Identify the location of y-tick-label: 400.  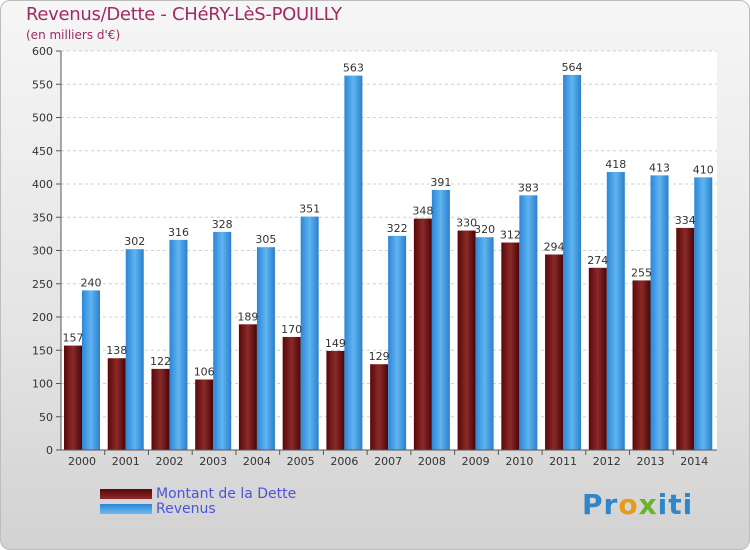
(42, 184).